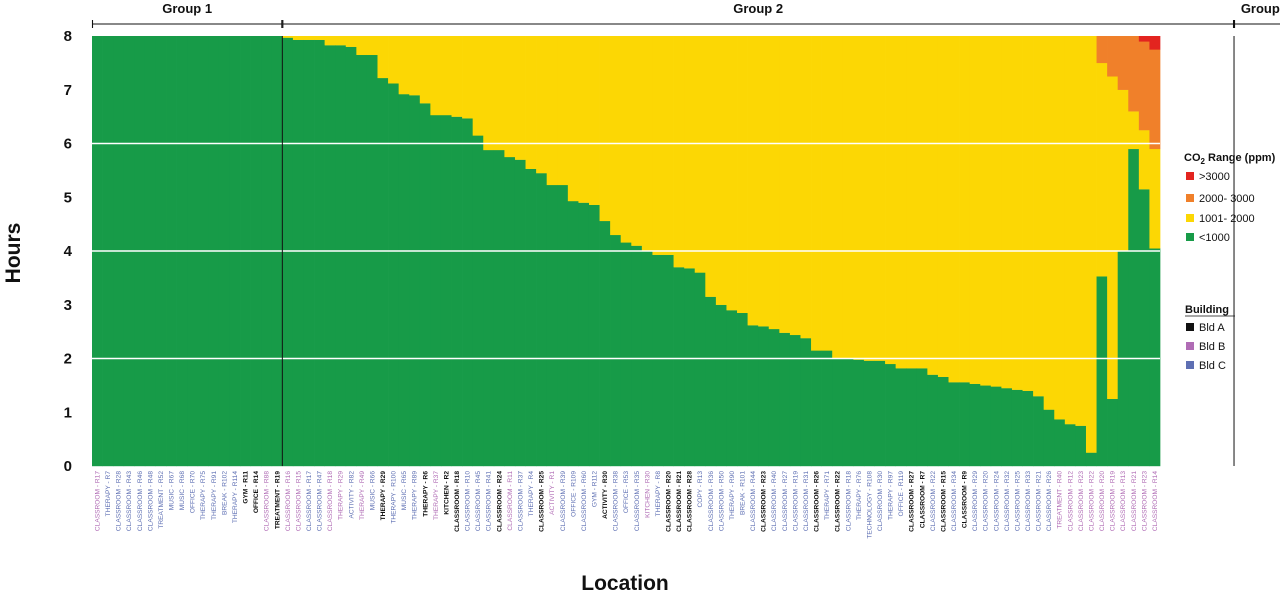  What do you see at coordinates (68, 466) in the screenshot?
I see `y-tick-0: 0` at bounding box center [68, 466].